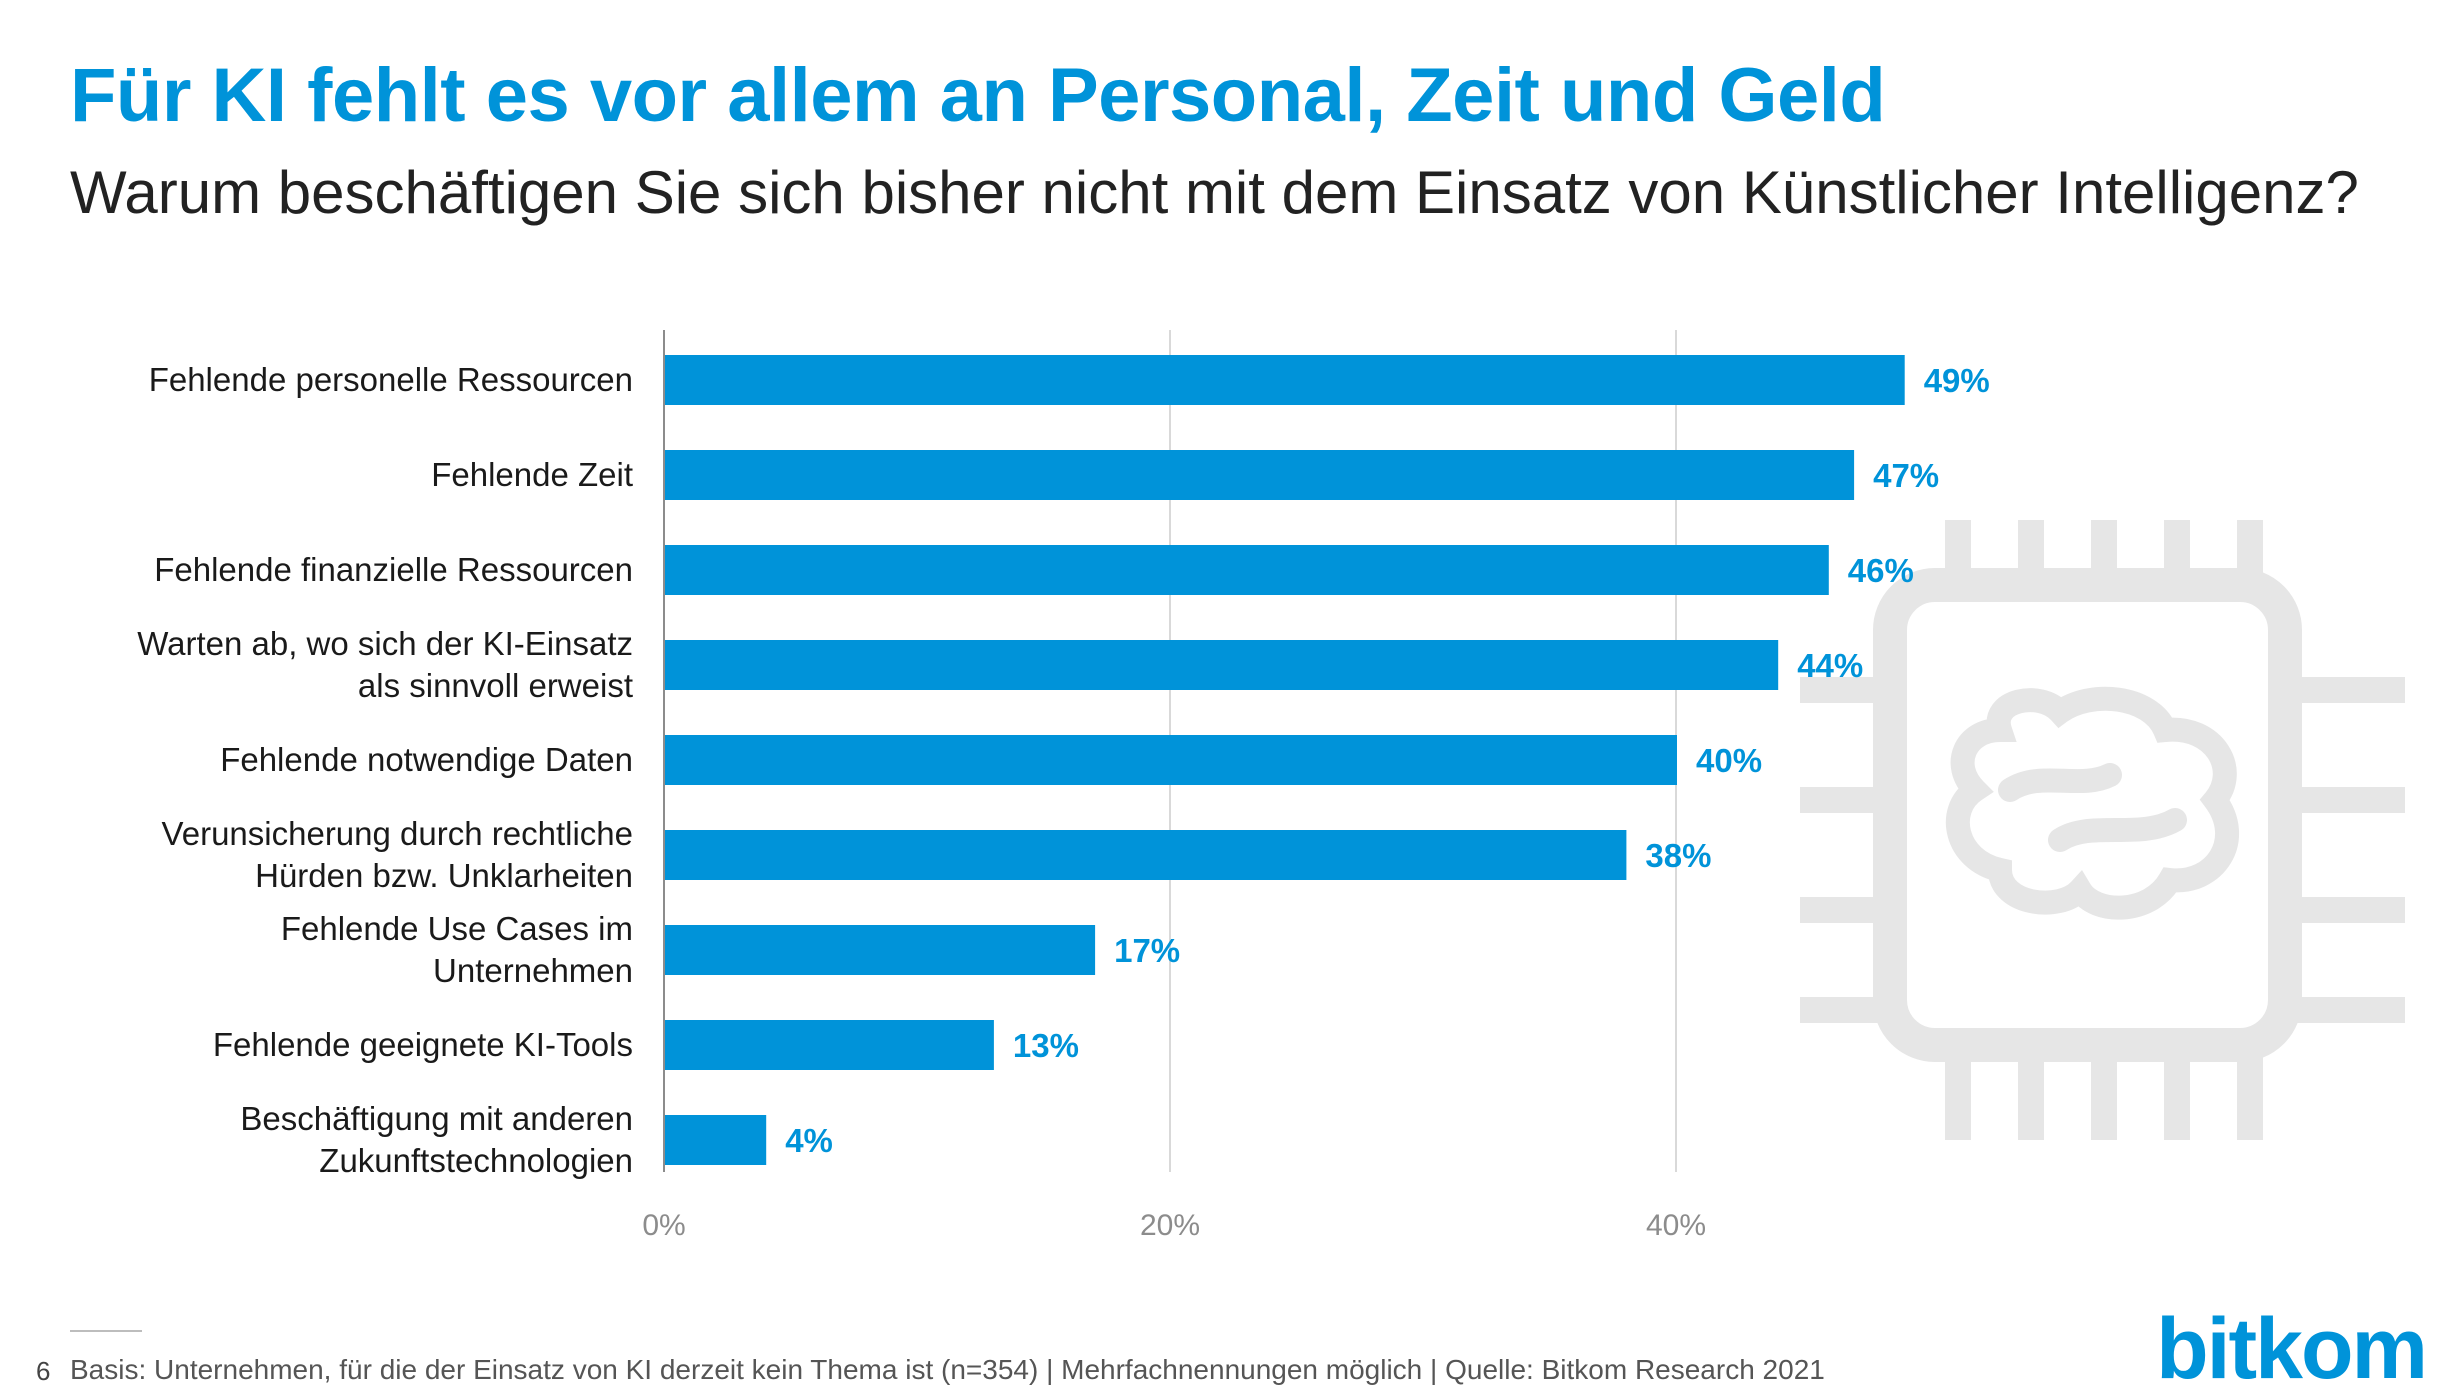 The image size is (2456, 1399). I want to click on category-label: Fehlende geeignete KI-Tools, so click(423, 1044).